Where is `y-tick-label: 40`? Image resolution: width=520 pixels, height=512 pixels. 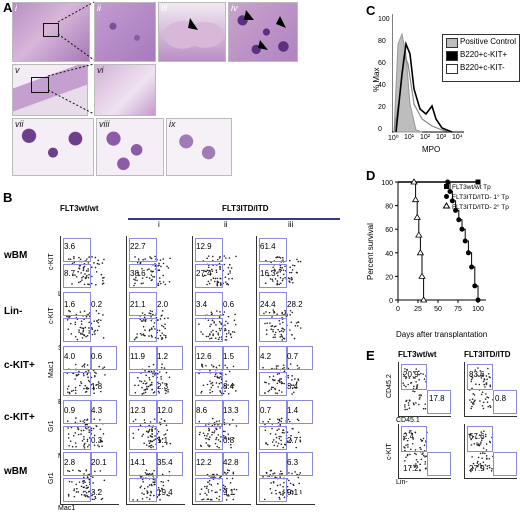
y-tick-label: 40 is located at coordinates (389, 254).